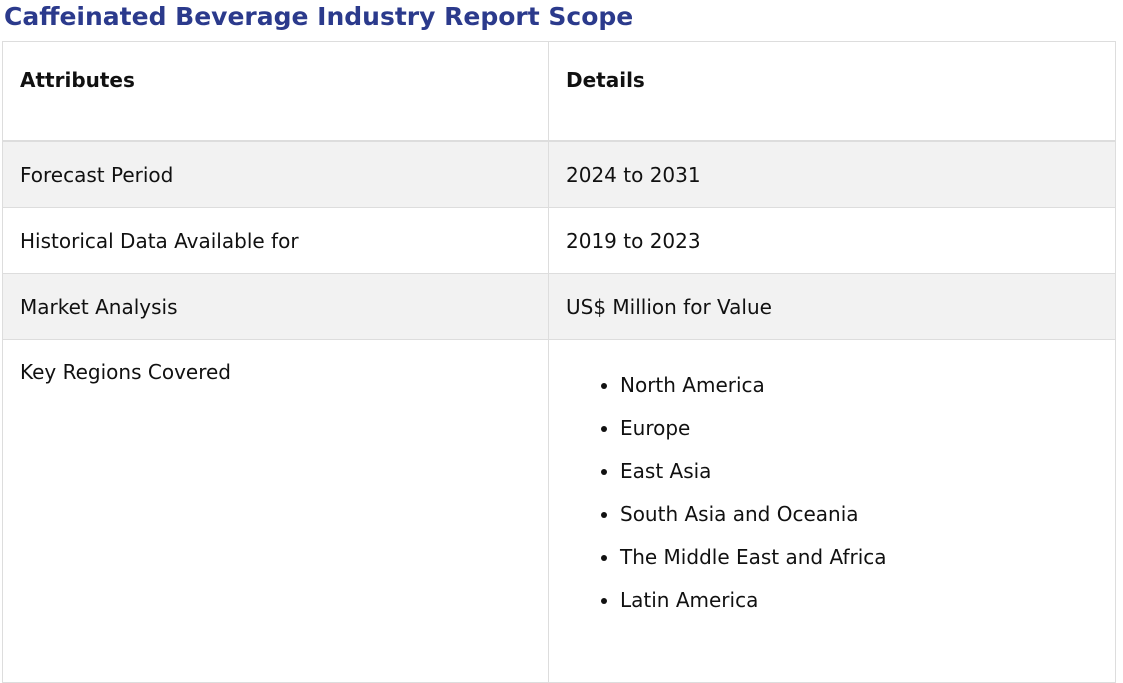 Image resolution: width=1123 pixels, height=683 pixels. Describe the element at coordinates (275, 240) in the screenshot. I see `attribute-cell: Historical Data Available for` at that location.